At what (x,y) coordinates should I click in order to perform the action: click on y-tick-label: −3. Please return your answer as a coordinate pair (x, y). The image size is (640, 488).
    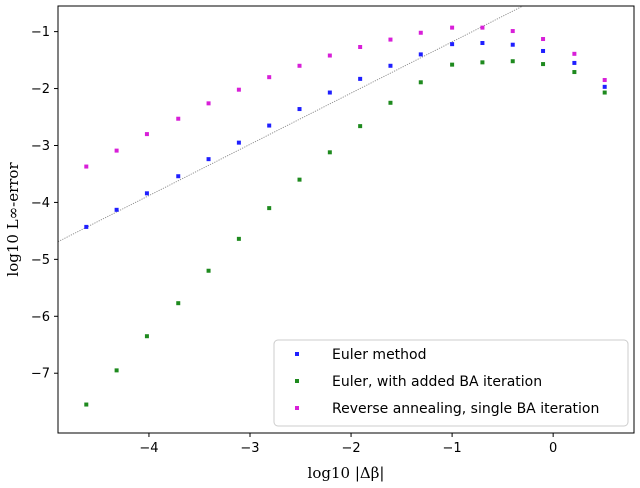
    Looking at the image, I should click on (40, 146).